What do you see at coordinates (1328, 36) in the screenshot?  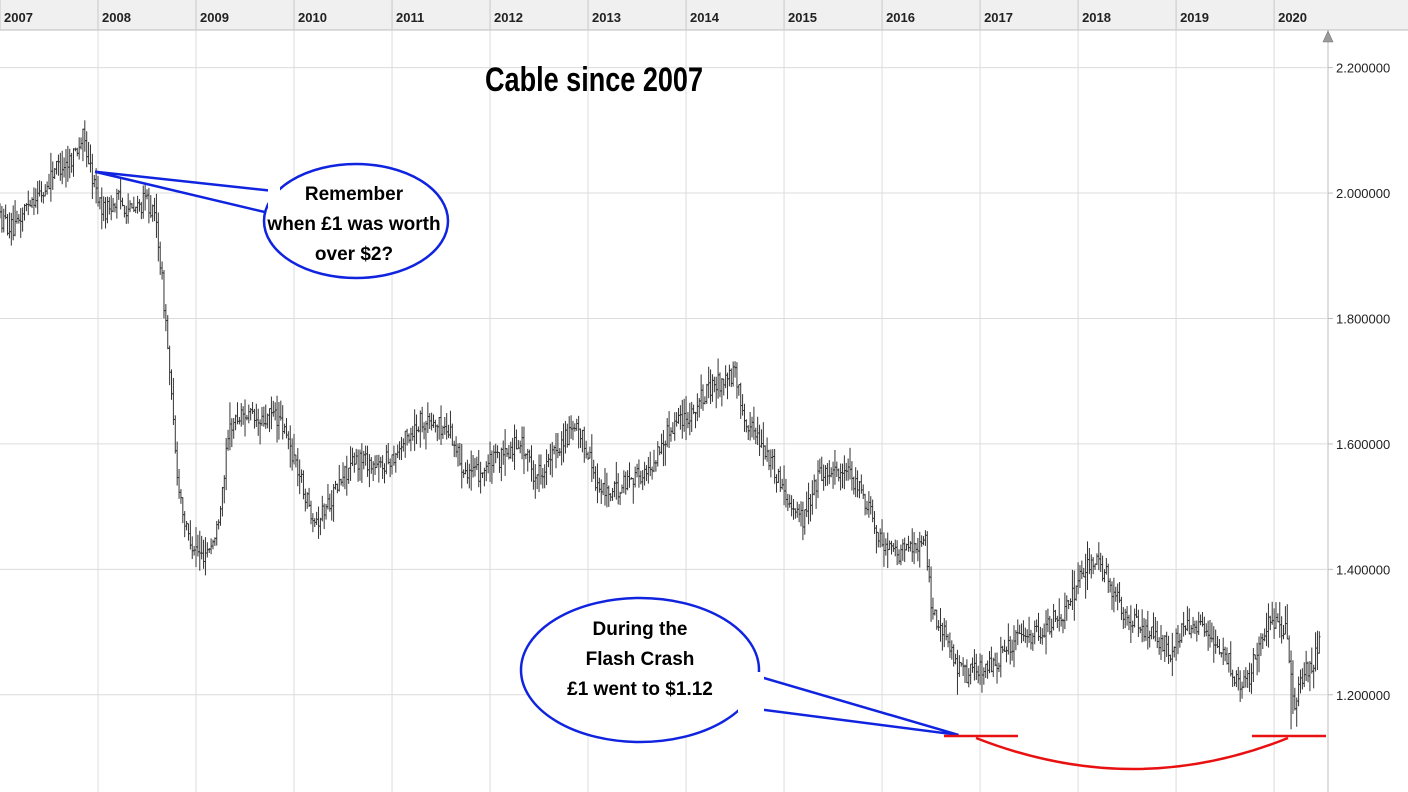 I see `scroll-up-arrow-icon` at bounding box center [1328, 36].